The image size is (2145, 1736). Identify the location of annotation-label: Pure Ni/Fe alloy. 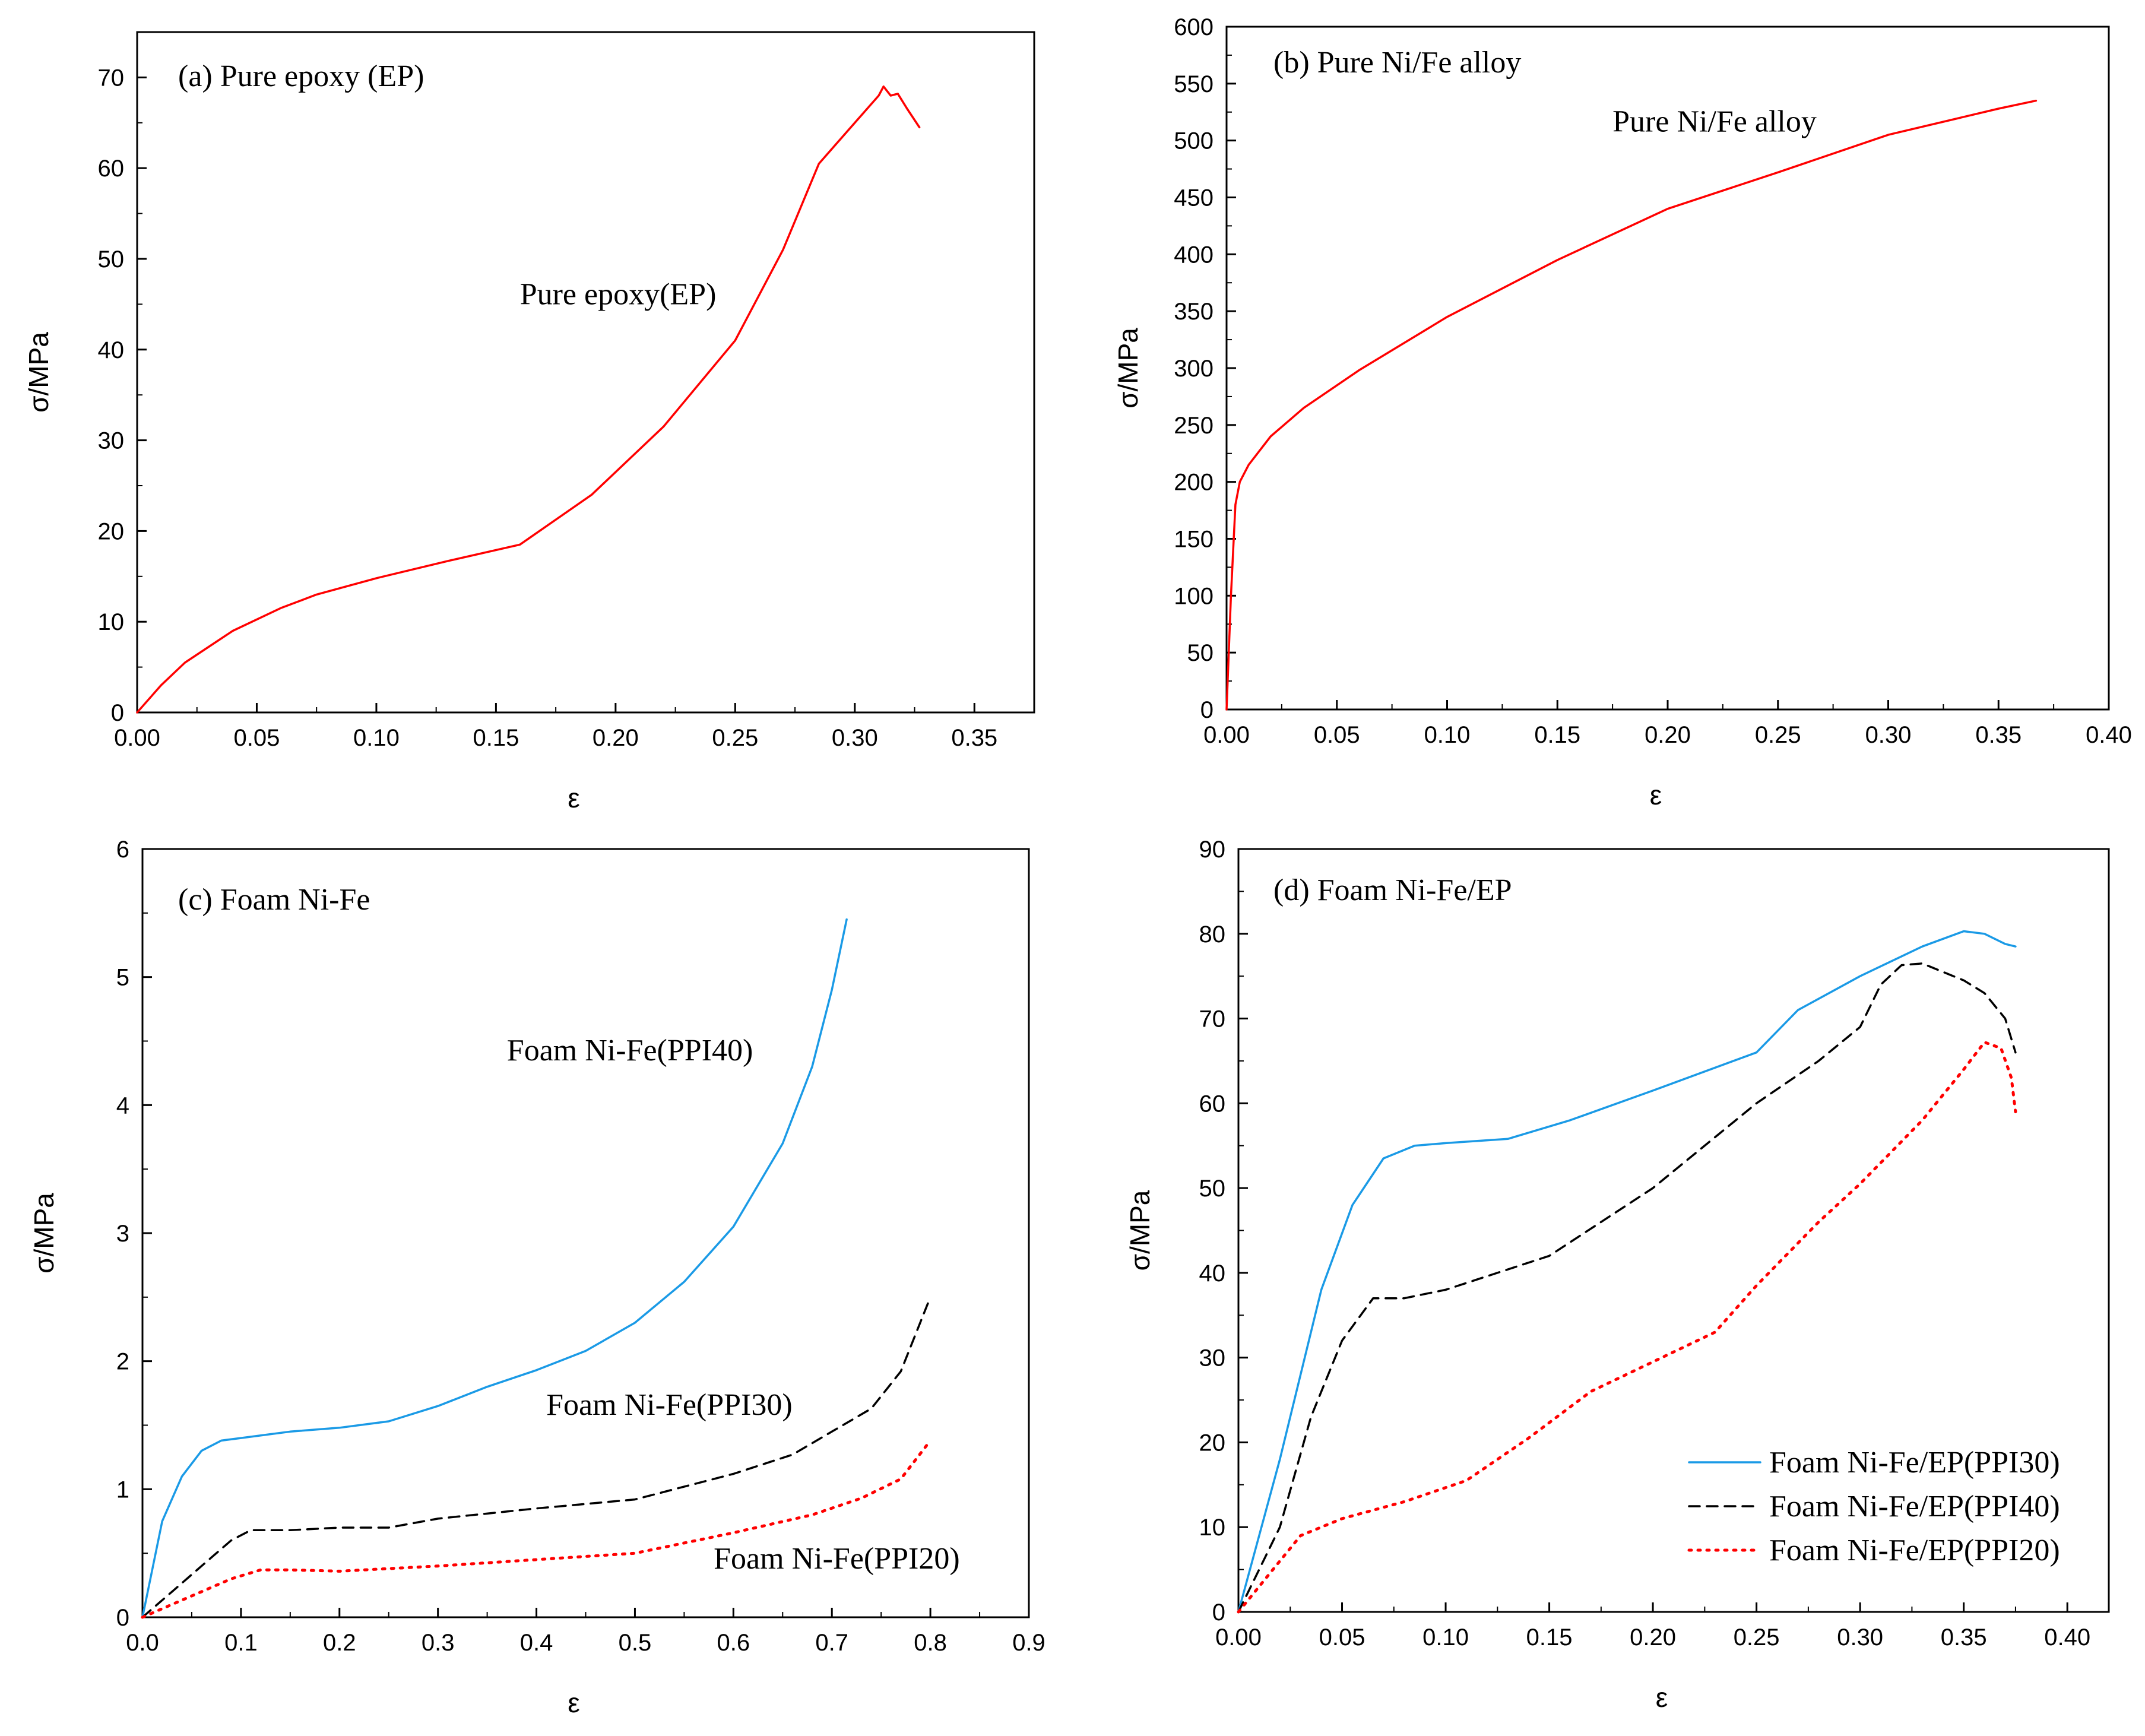
(1714, 121).